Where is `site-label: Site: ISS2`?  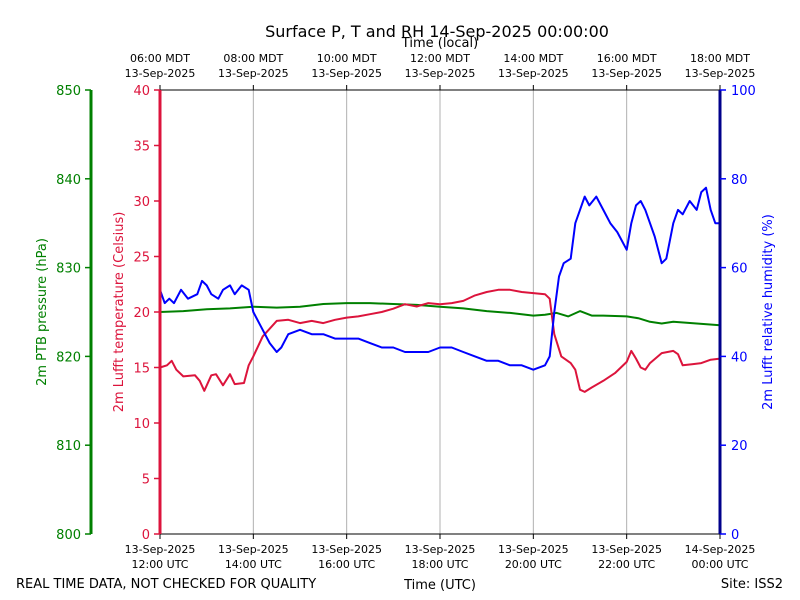
site-label: Site: ISS2 is located at coordinates (752, 584).